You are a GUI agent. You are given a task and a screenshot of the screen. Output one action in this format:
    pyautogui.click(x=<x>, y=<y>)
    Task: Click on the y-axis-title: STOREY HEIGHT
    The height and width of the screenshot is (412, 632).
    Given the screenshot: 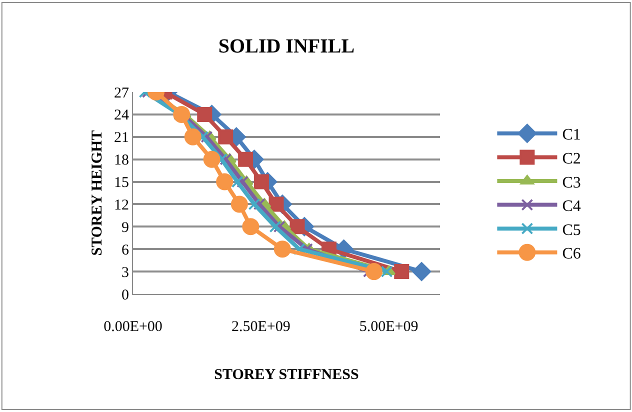 What is the action you would take?
    pyautogui.click(x=97, y=193)
    